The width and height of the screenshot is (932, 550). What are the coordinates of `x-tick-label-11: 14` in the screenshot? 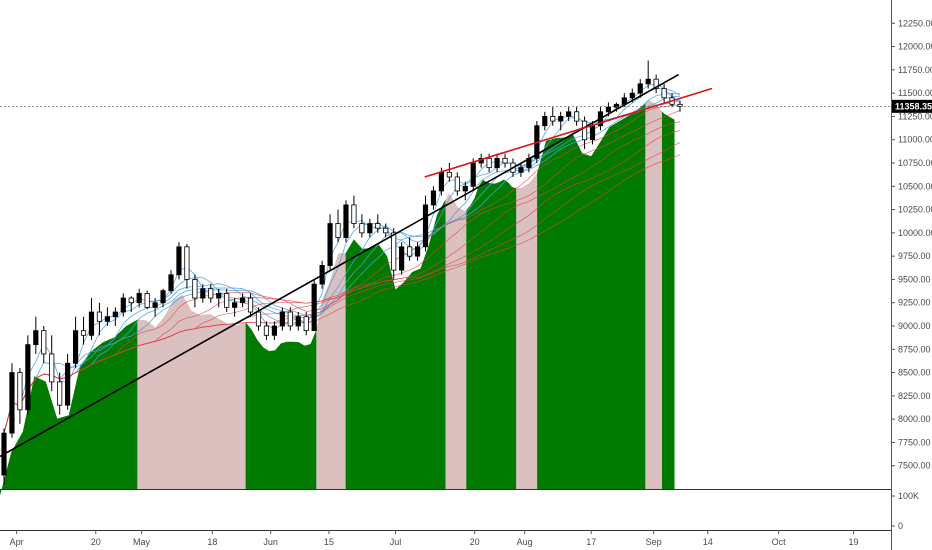 It's located at (708, 542).